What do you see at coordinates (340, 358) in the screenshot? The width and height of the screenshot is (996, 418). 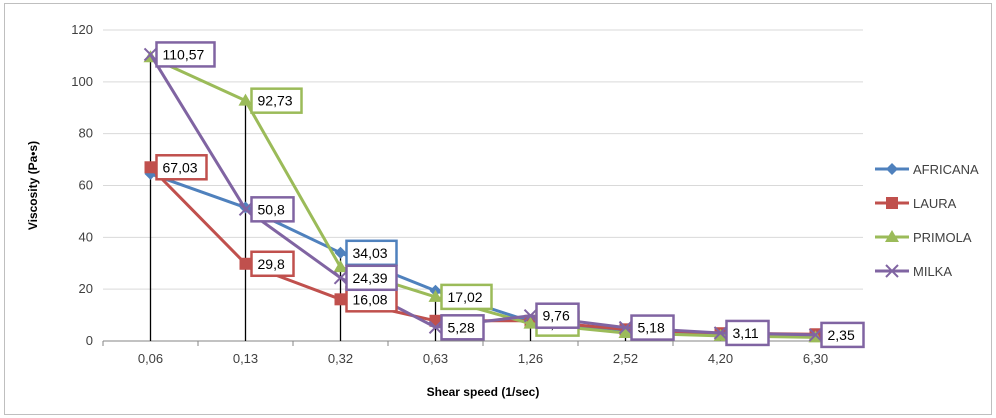 I see `x-tick-label: 0,32` at bounding box center [340, 358].